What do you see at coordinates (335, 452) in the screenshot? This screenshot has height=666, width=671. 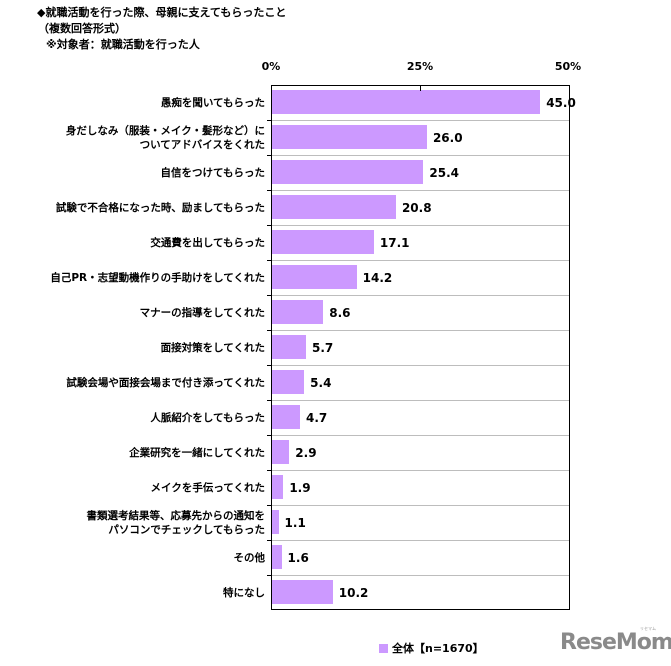 I see `bar-row: 企業研究を一緒にしてくれた 2.9` at bounding box center [335, 452].